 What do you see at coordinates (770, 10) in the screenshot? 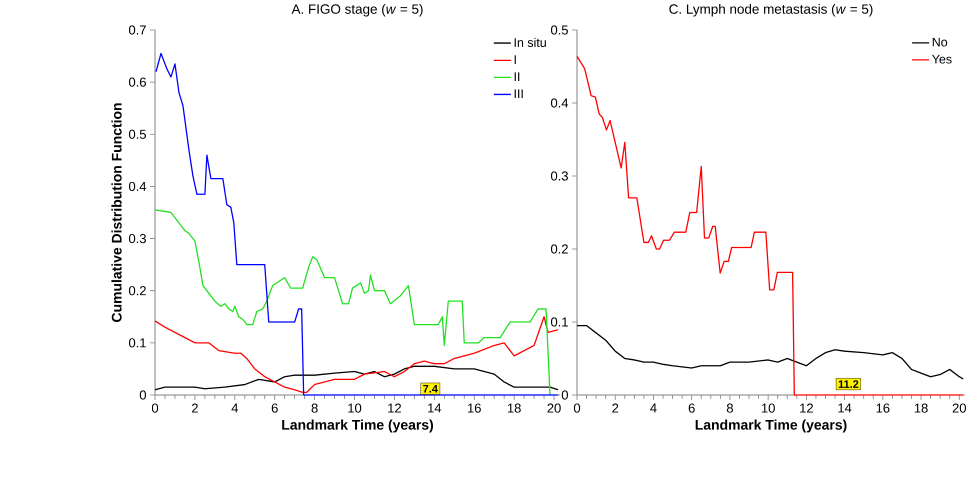
I see `chart-title: C. Lymph node metastasis (w = 5)` at bounding box center [770, 10].